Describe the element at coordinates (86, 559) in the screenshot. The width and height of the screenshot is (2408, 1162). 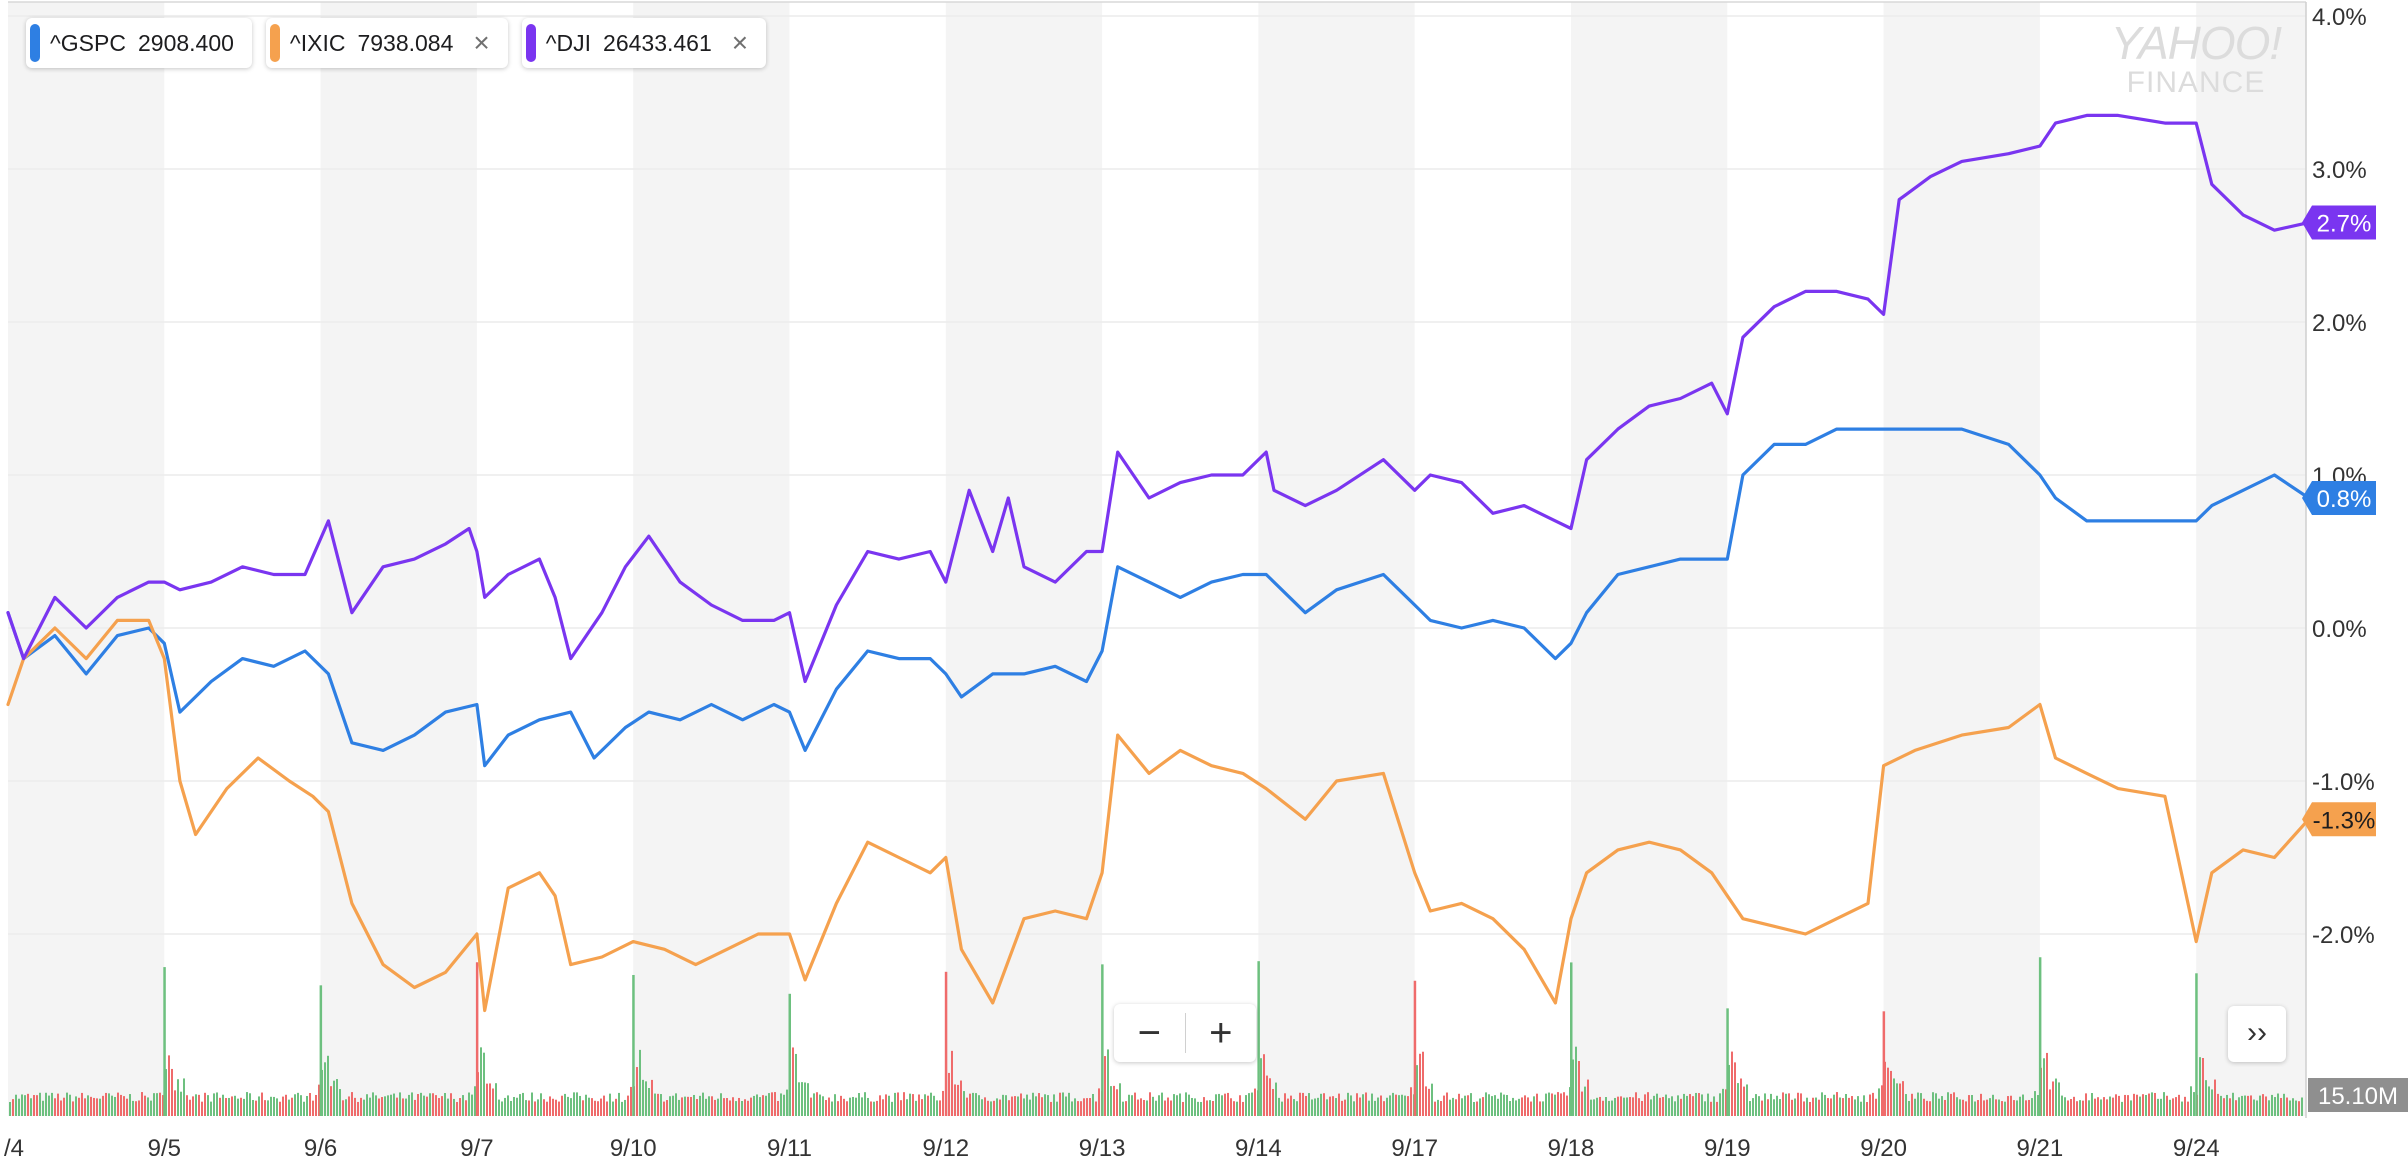
I see `day-band` at that location.